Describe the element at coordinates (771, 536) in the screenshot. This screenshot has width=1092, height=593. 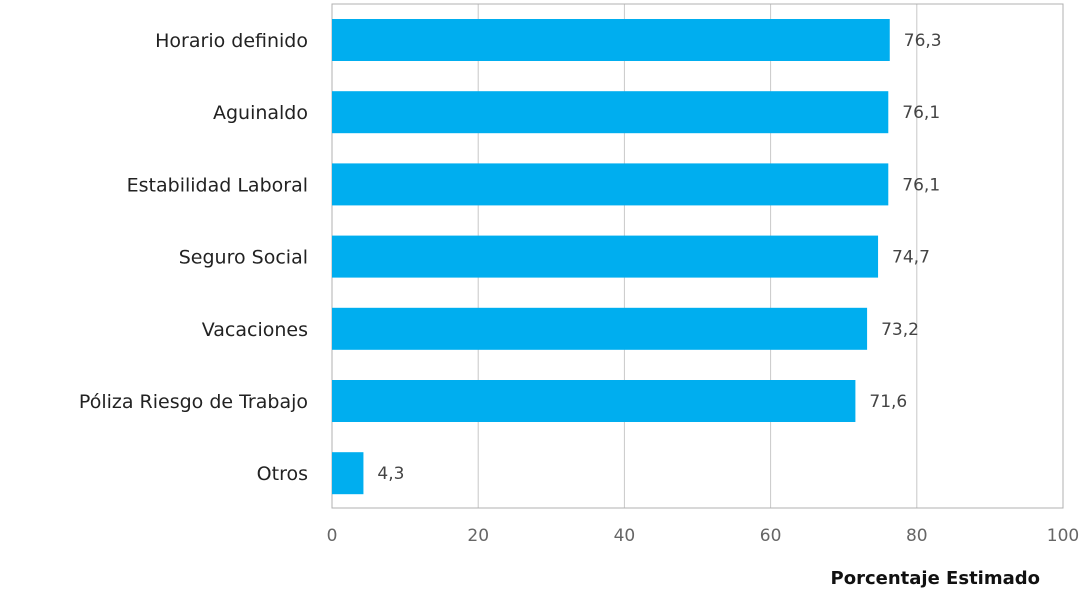
I see `x-tick-label: 60` at that location.